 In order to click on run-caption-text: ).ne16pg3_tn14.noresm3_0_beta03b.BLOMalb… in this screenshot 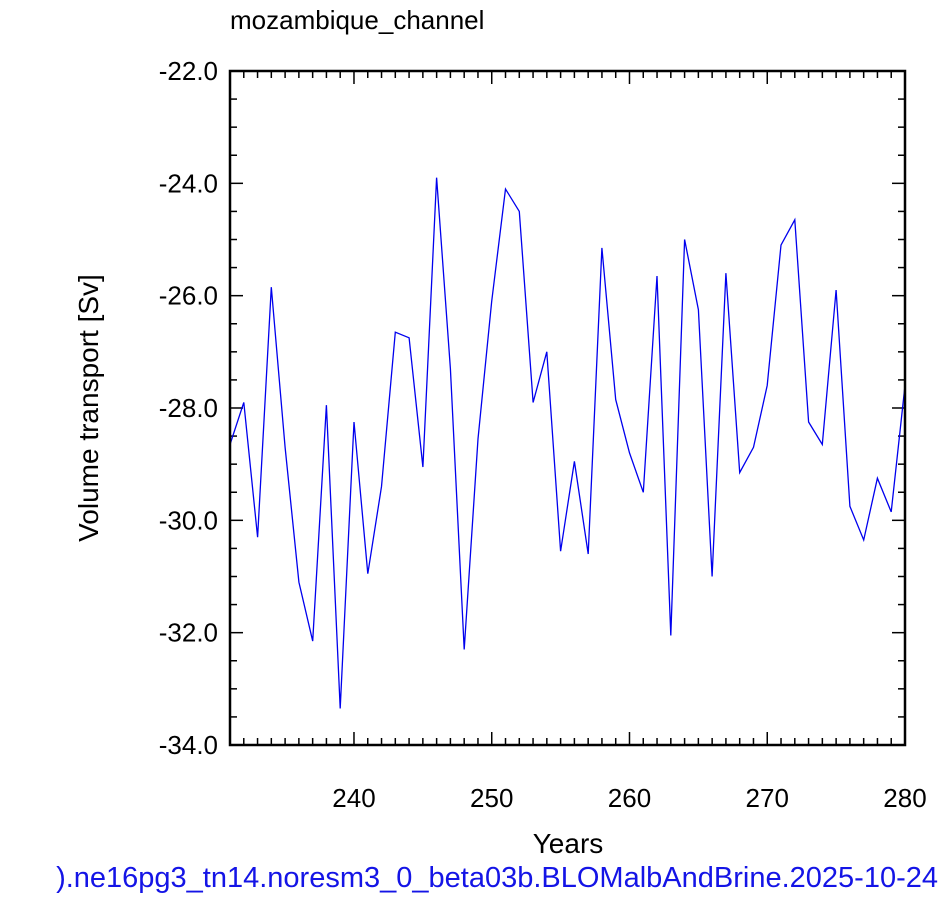, I will do `click(497, 878)`.